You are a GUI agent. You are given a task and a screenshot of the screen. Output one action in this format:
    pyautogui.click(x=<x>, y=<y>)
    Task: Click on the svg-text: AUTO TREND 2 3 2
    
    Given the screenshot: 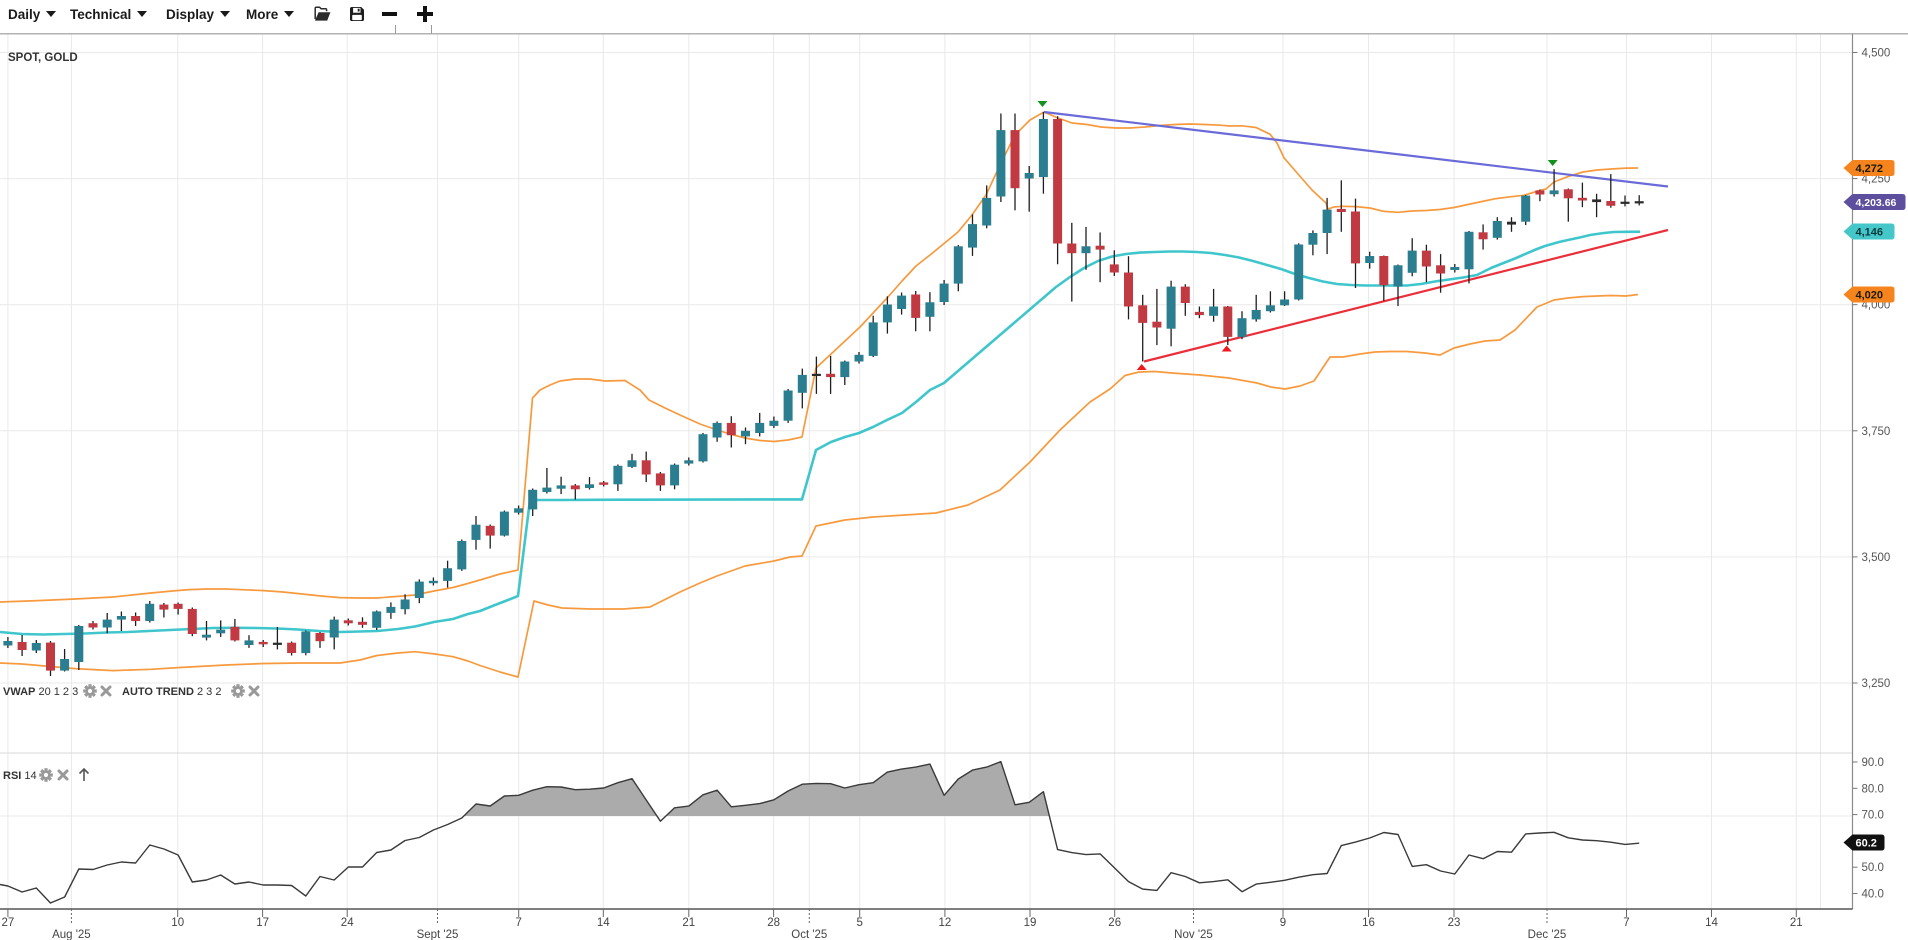 What is the action you would take?
    pyautogui.click(x=171, y=692)
    